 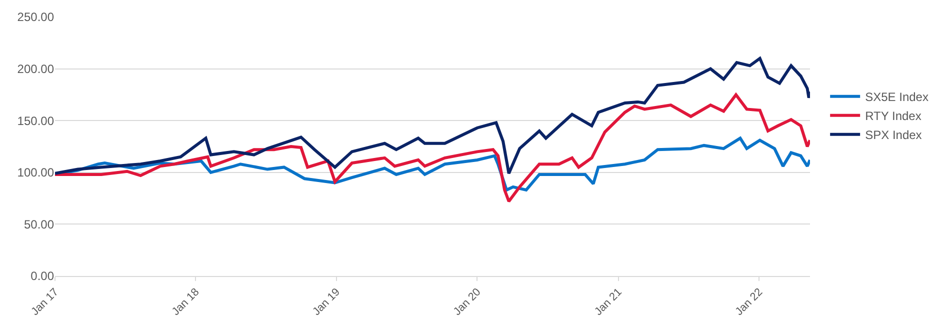 I want to click on x-tick-label: Jan 18, so click(x=186, y=302).